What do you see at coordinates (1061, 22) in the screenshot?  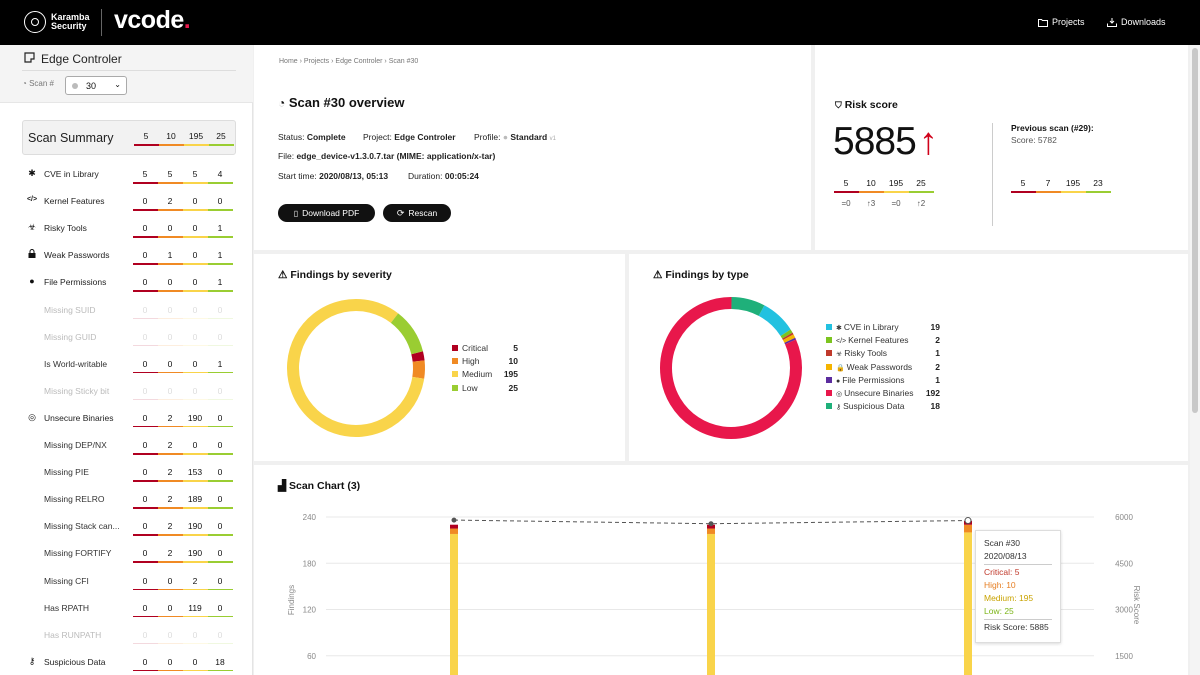 I see `nav-projects: Projects` at bounding box center [1061, 22].